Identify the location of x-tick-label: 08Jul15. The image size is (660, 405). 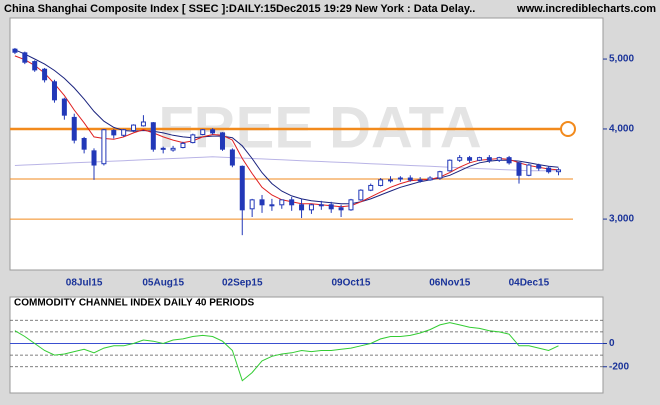
(84, 283).